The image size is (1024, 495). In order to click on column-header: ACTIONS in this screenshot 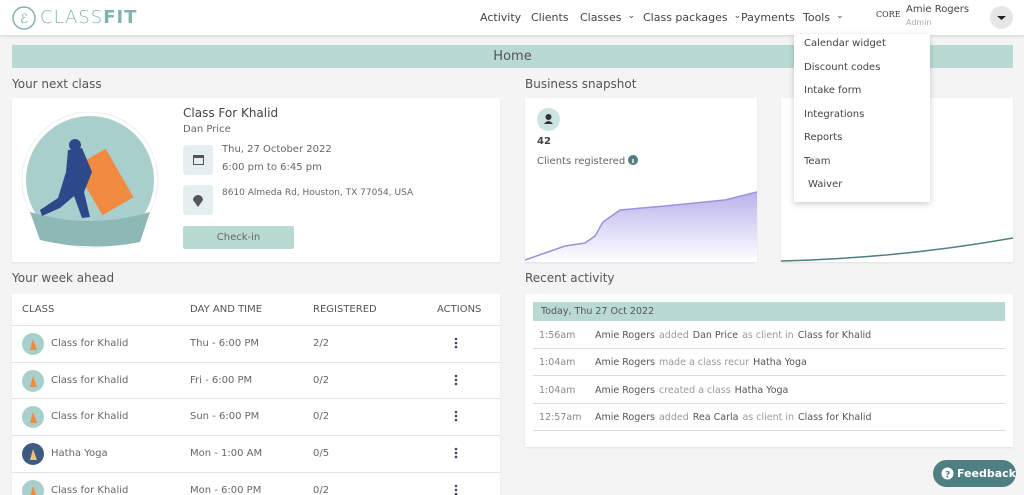, I will do `click(459, 309)`.